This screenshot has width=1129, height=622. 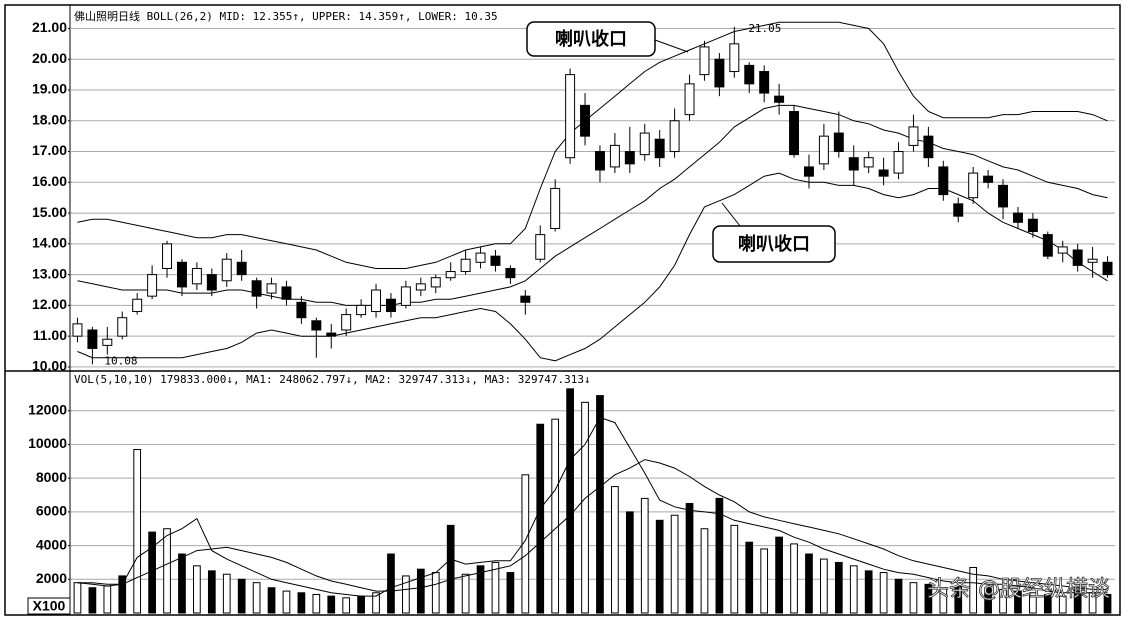 I want to click on y-tick-label: 15.00, so click(x=49, y=212).